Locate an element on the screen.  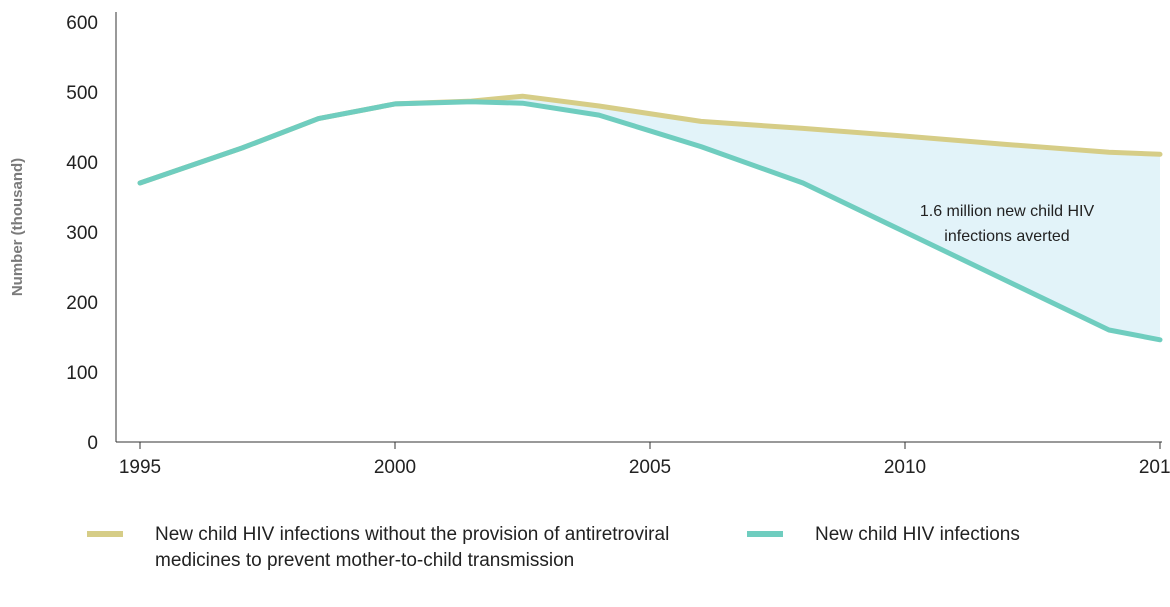
legend-swatch-without-arv is located at coordinates (105, 534).